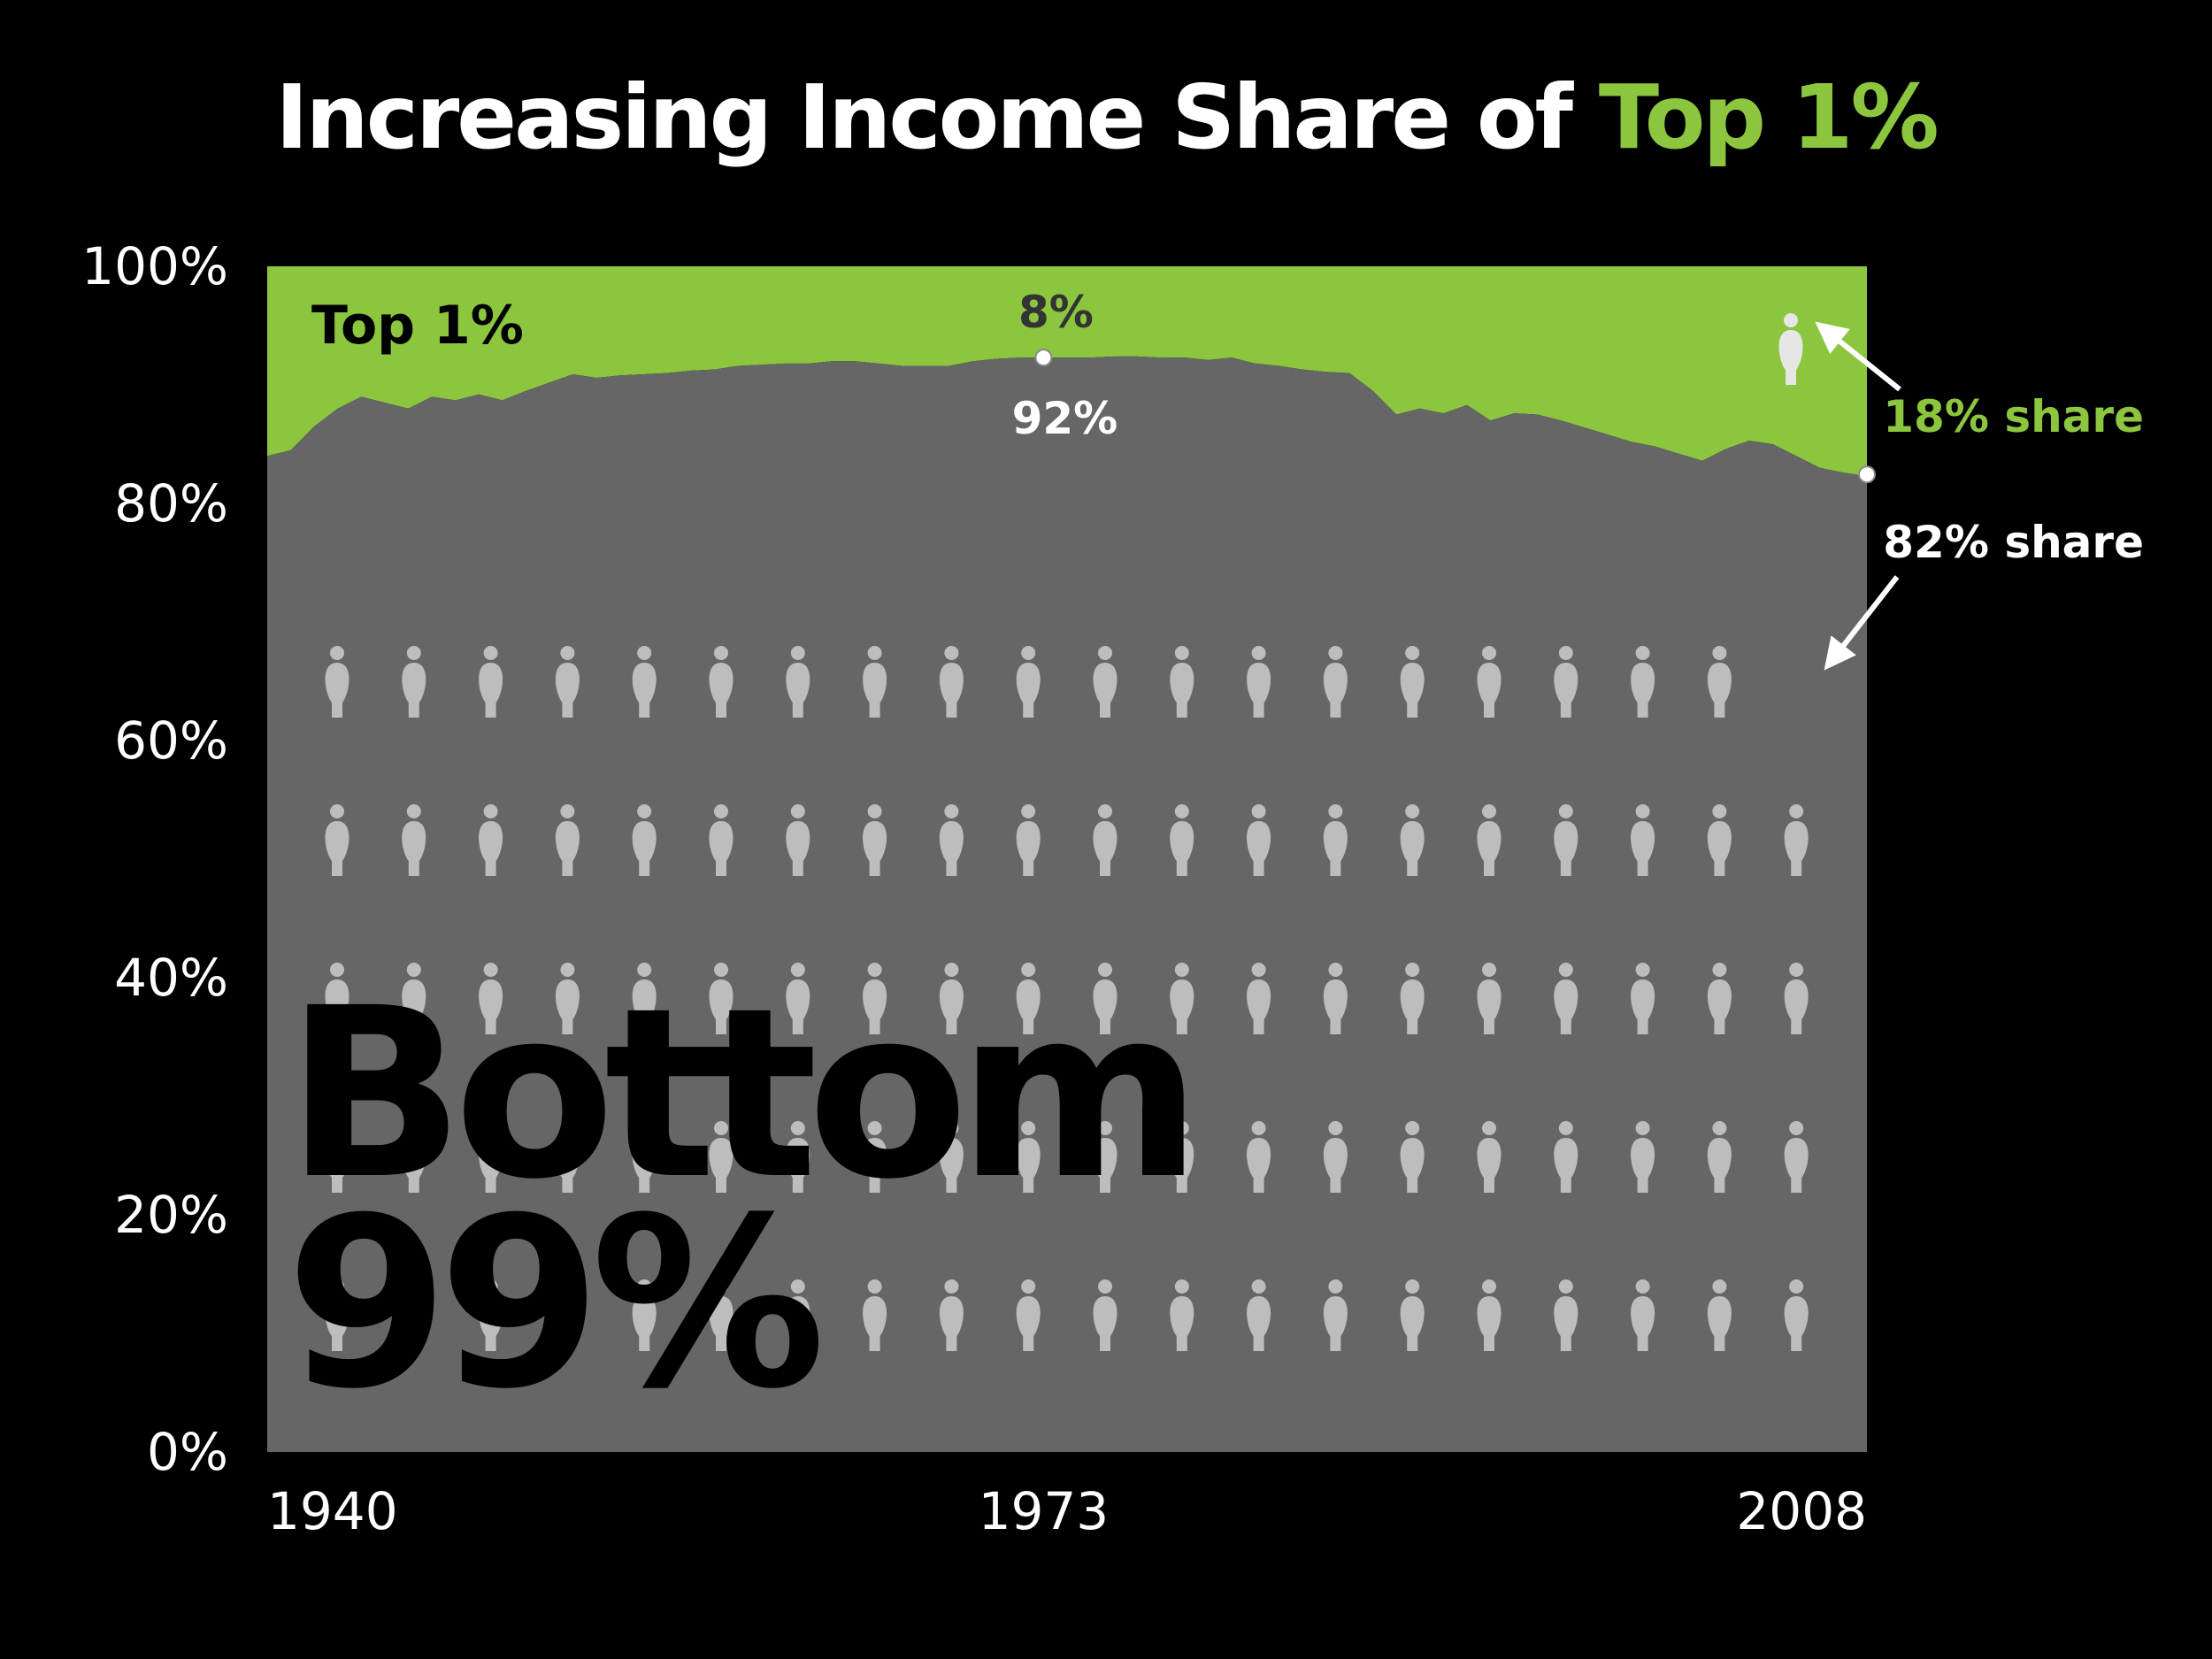 The height and width of the screenshot is (1659, 2212). What do you see at coordinates (171, 978) in the screenshot?
I see `y-tick-label: 40%` at bounding box center [171, 978].